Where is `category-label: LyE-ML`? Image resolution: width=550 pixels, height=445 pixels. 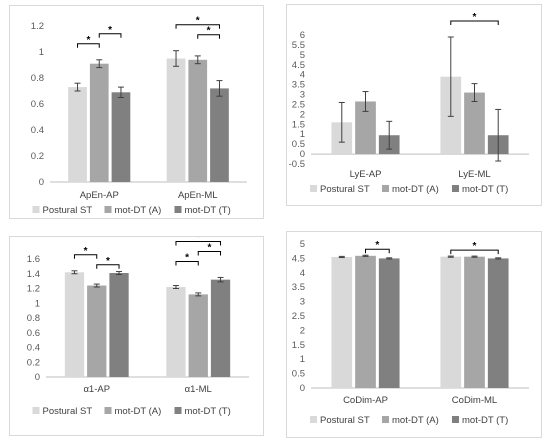
category-label: LyE-ML is located at coordinates (474, 174).